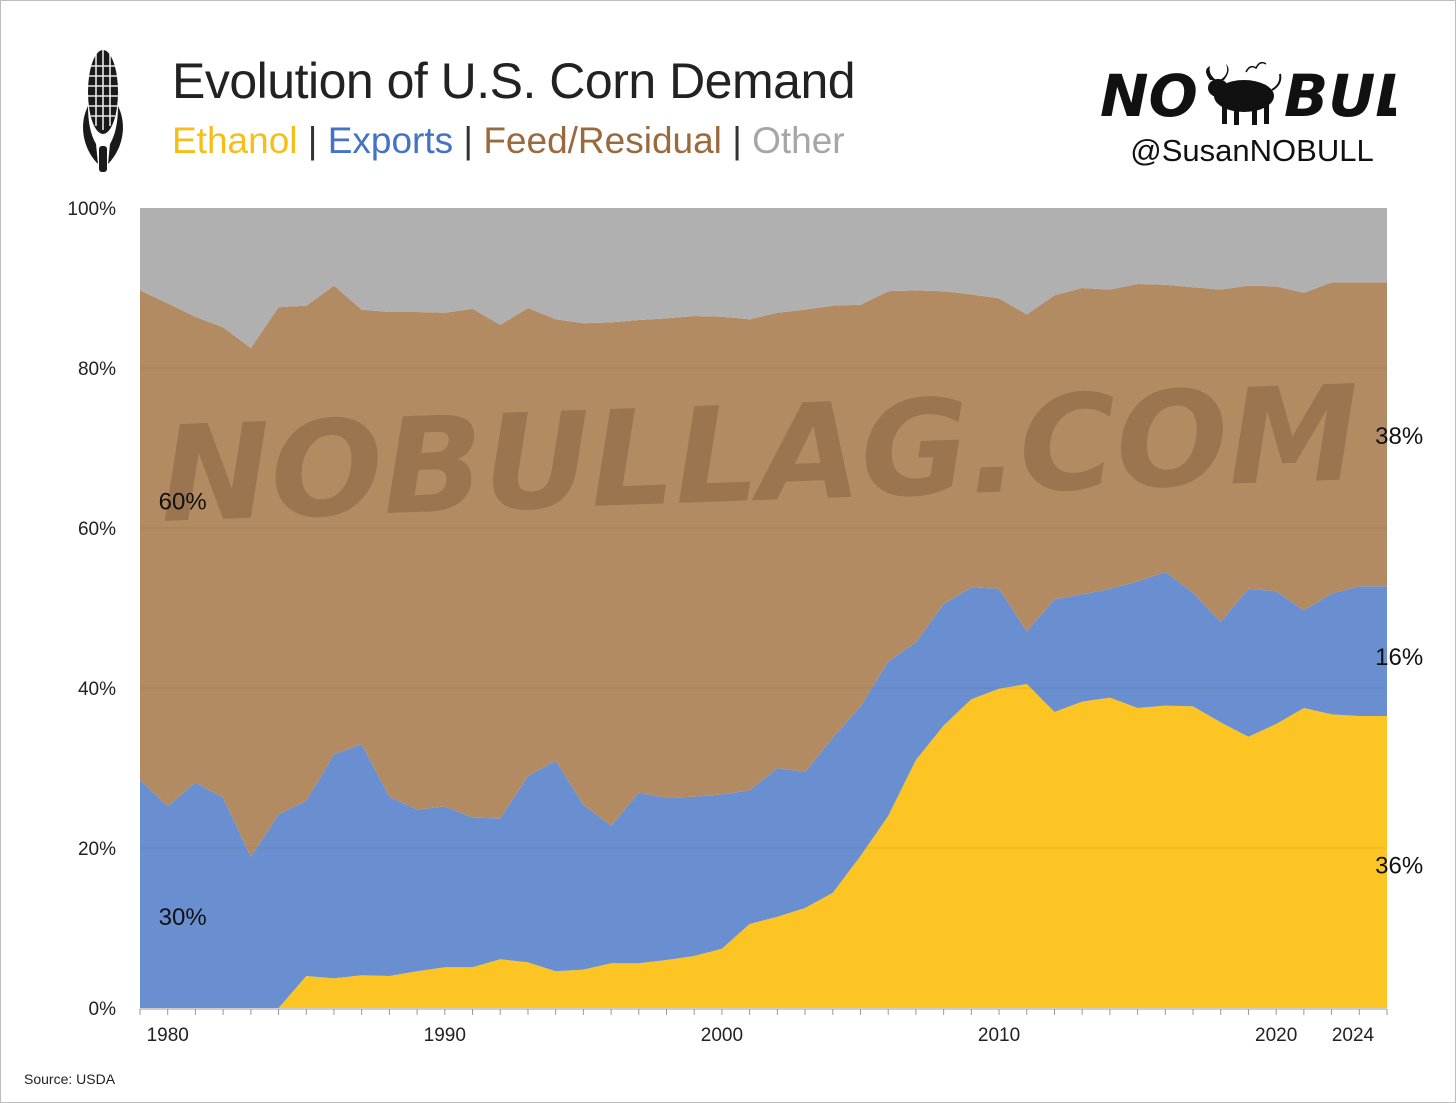 This screenshot has width=1456, height=1103. I want to click on x-tick-label: 2000, so click(722, 1035).